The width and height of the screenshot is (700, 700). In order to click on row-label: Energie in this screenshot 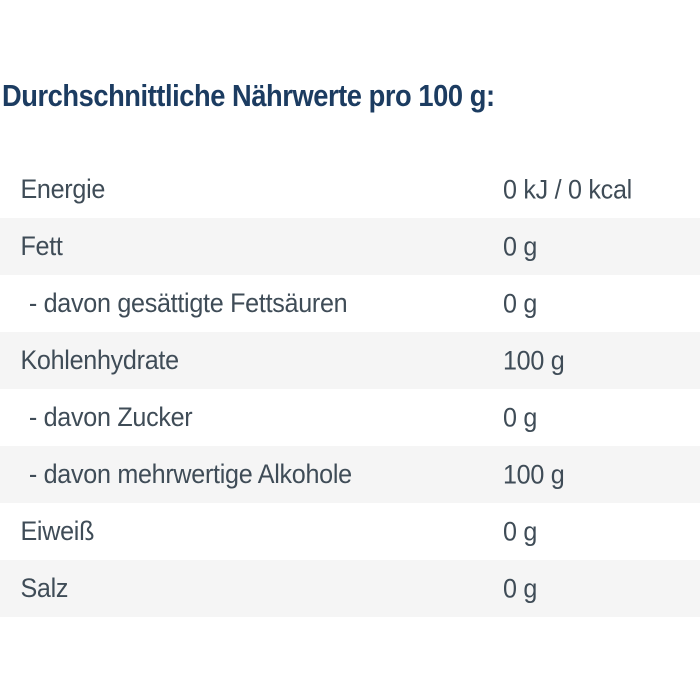, I will do `click(63, 189)`.